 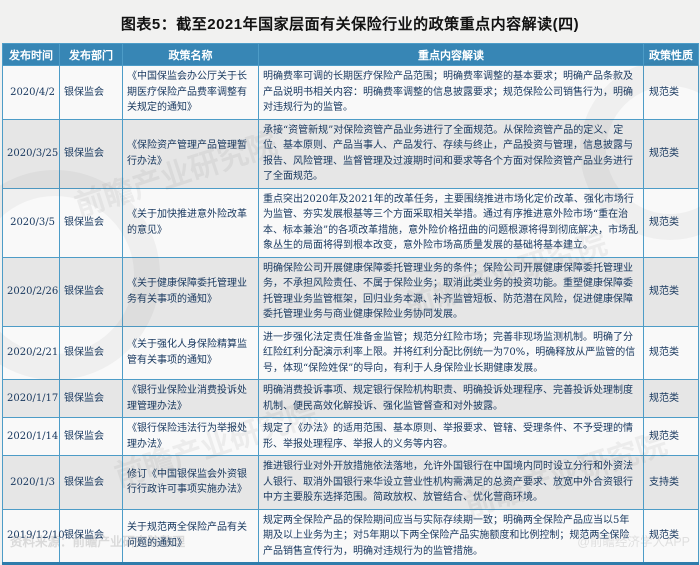 I want to click on cell-policy: 关于规范两全保险产品有关问题的通知》, so click(x=190, y=536).